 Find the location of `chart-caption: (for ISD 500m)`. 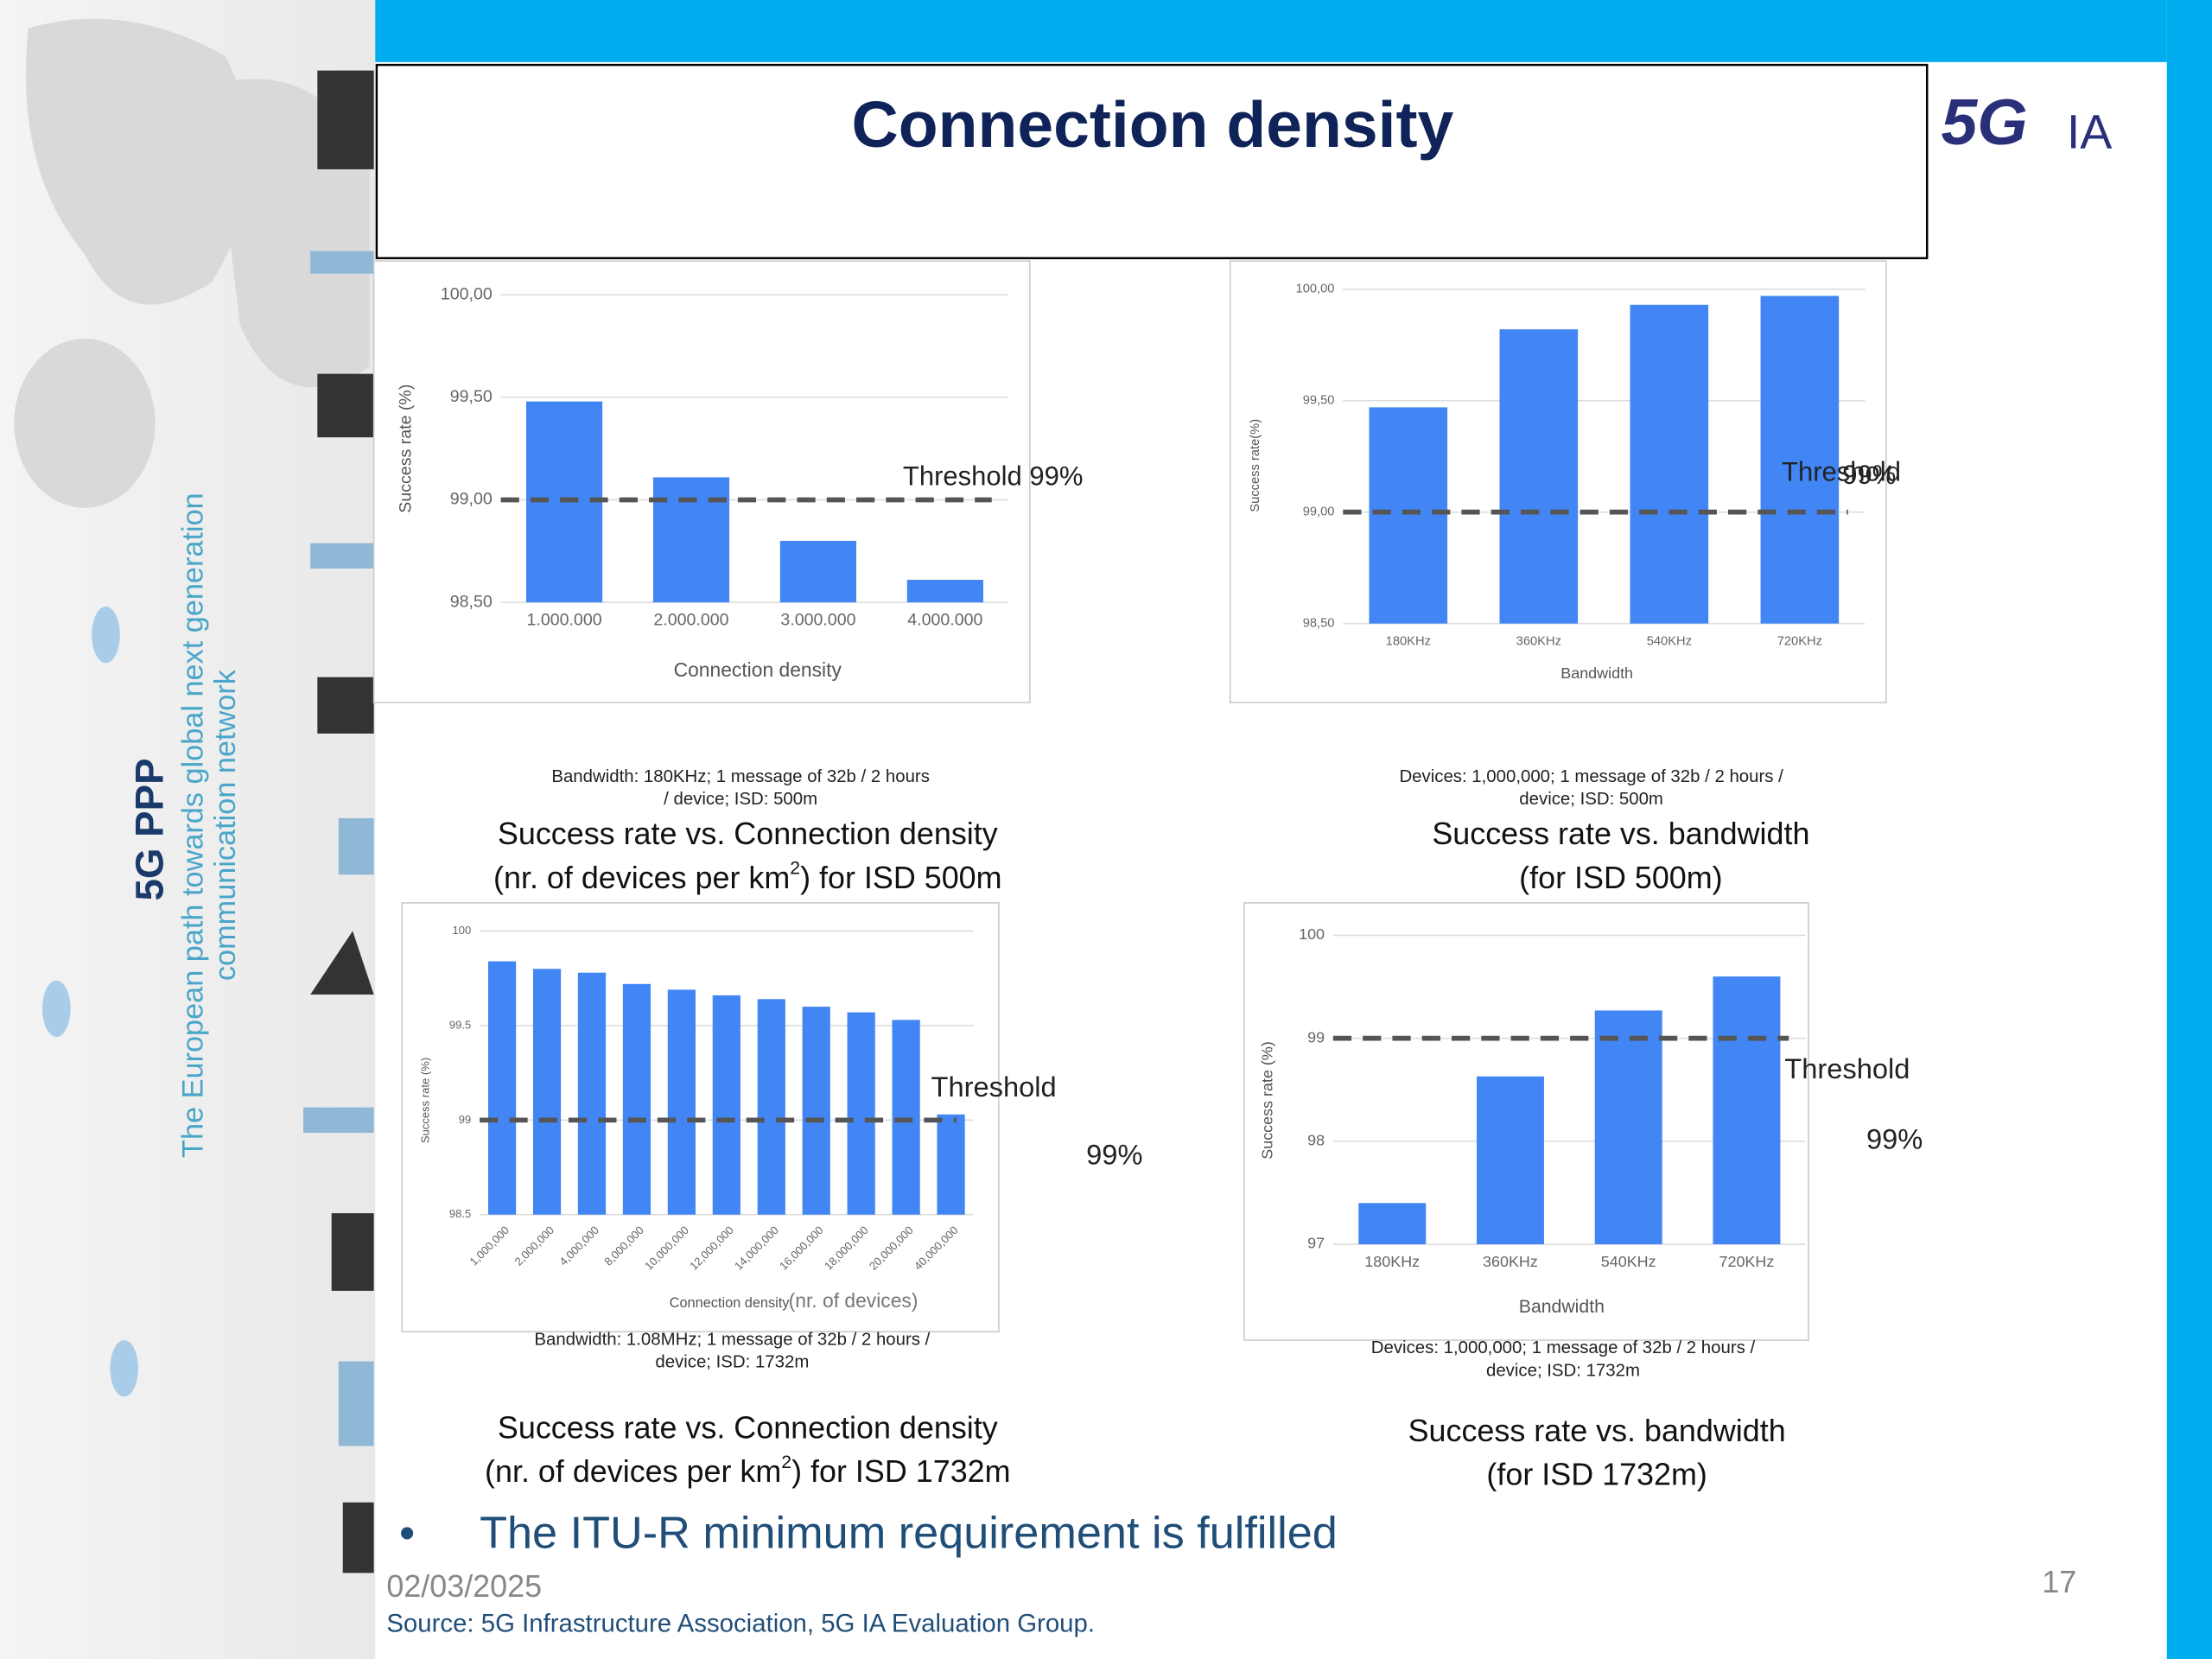

chart-caption: (for ISD 500m) is located at coordinates (1620, 877).